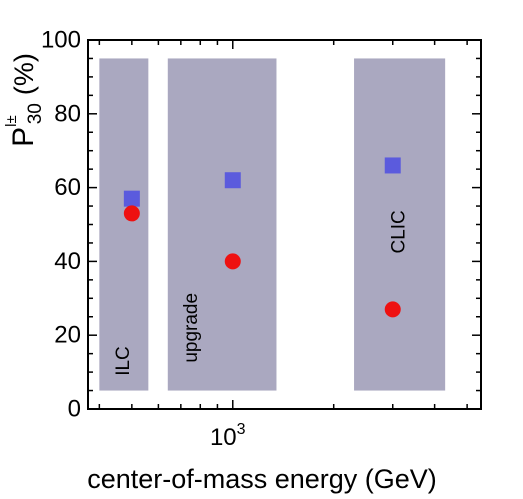 The height and width of the screenshot is (499, 523). I want to click on y-axis-superscript: l±, so click(11, 121).